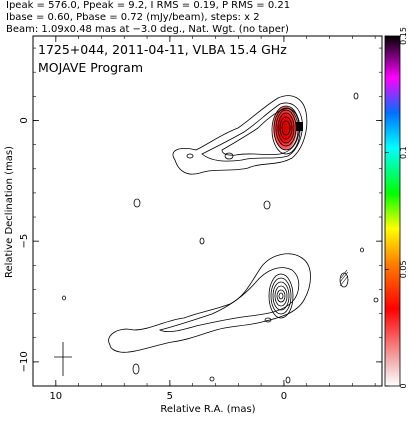 The image size is (409, 424). Describe the element at coordinates (162, 49) in the screenshot. I see `plot-title: 1725+044, 2011-04-11, VLBA 15.4 GHz` at that location.